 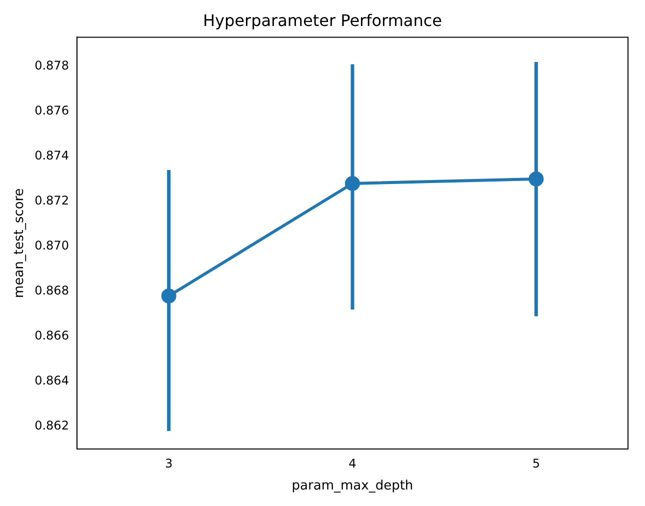 I want to click on y-tick-label: 0.878, so click(x=51, y=65).